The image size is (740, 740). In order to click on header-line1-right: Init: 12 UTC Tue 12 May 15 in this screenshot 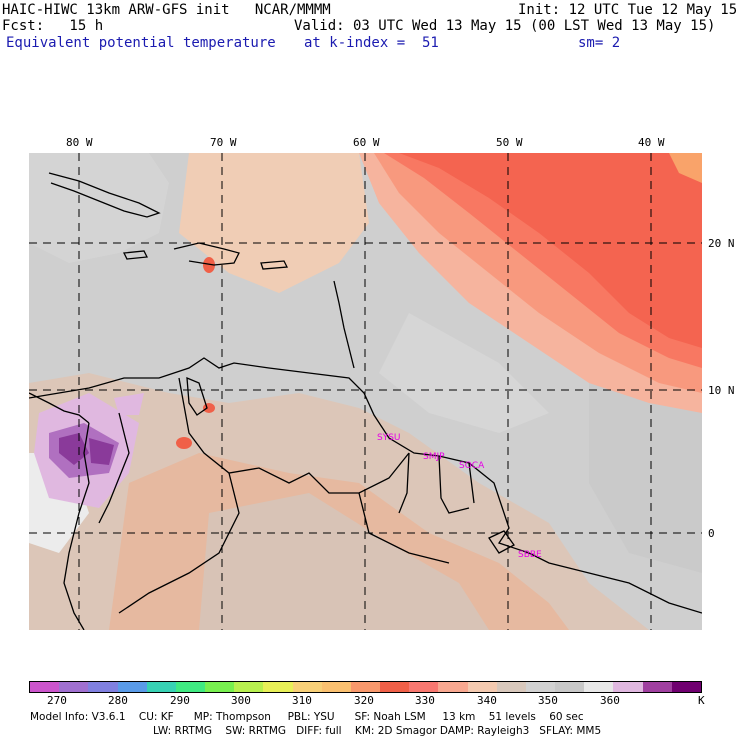, I will do `click(628, 10)`.